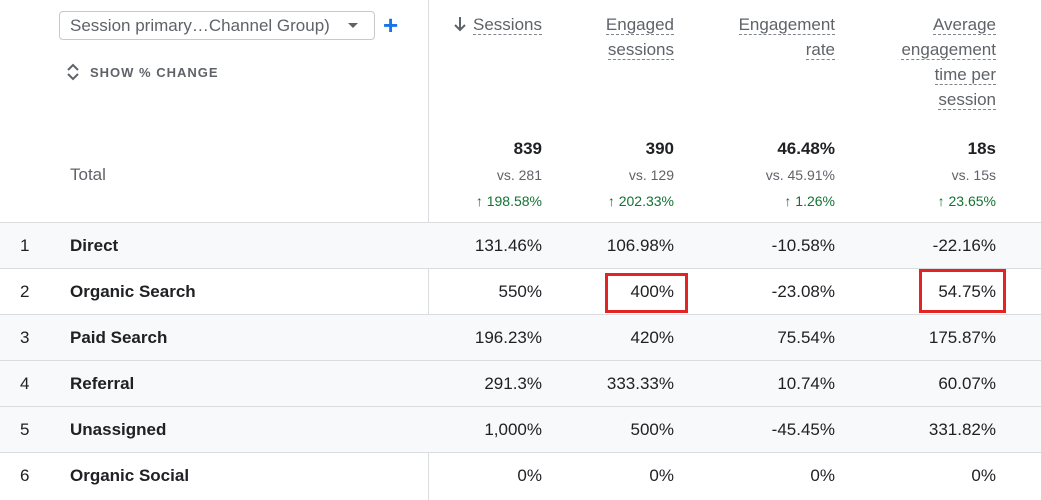 The width and height of the screenshot is (1041, 500). Describe the element at coordinates (652, 337) in the screenshot. I see `cell-engaged-sessions: 420%` at that location.